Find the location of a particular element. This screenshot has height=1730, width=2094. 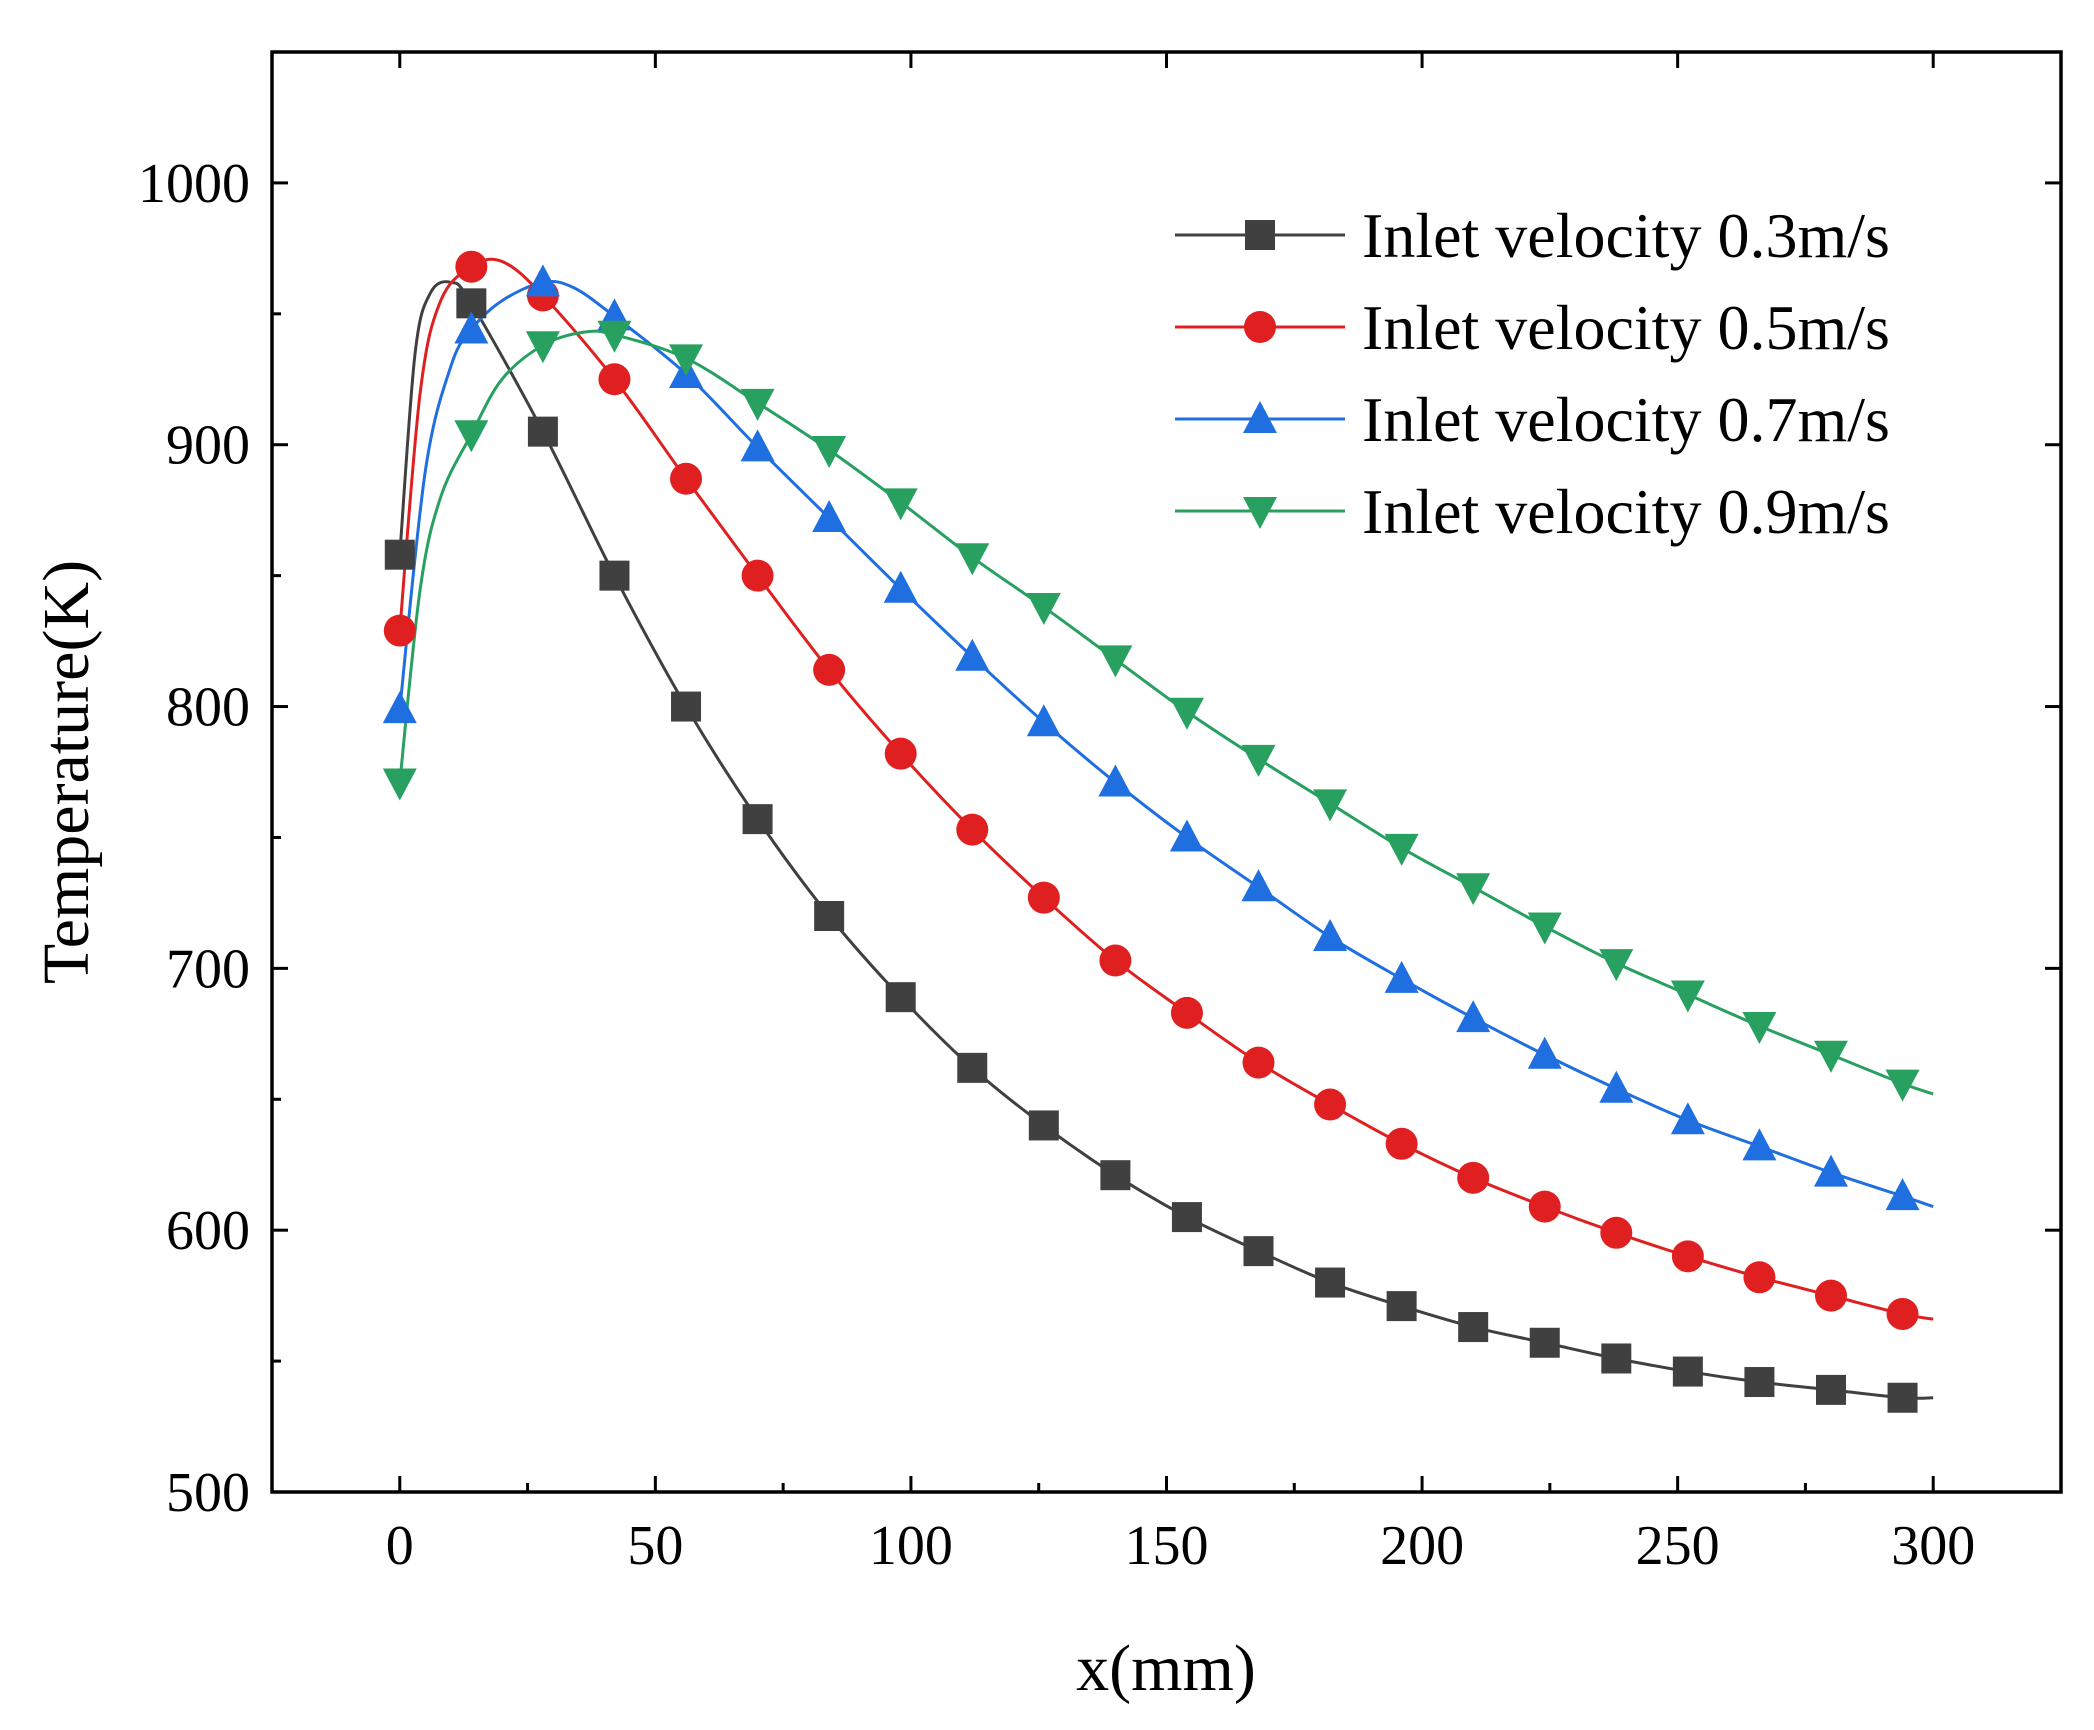

y-tick-label: 900 is located at coordinates (208, 446).